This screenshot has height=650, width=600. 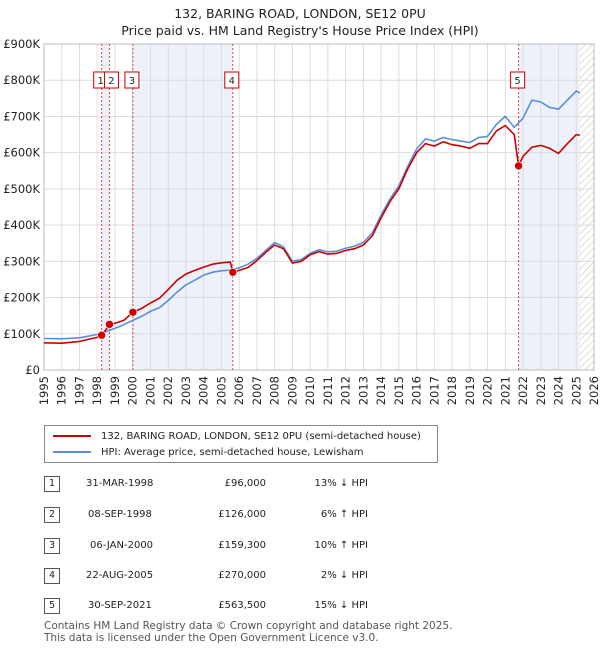 What do you see at coordinates (120, 605) in the screenshot?
I see `row-date: 30-SEP-2021` at bounding box center [120, 605].